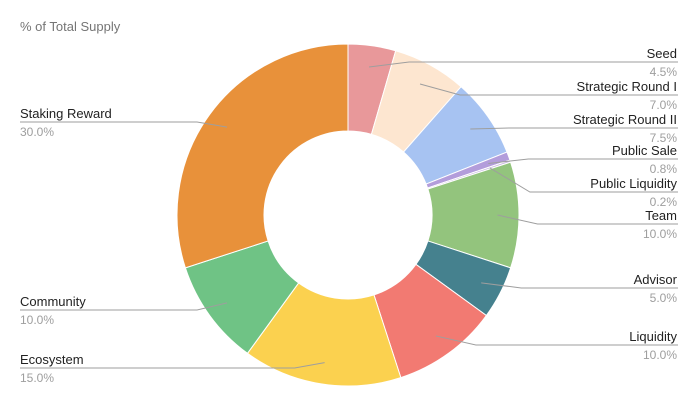 The width and height of the screenshot is (700, 404). Describe the element at coordinates (625, 119) in the screenshot. I see `label-strategic-round-ii: Strategic Round II` at that location.